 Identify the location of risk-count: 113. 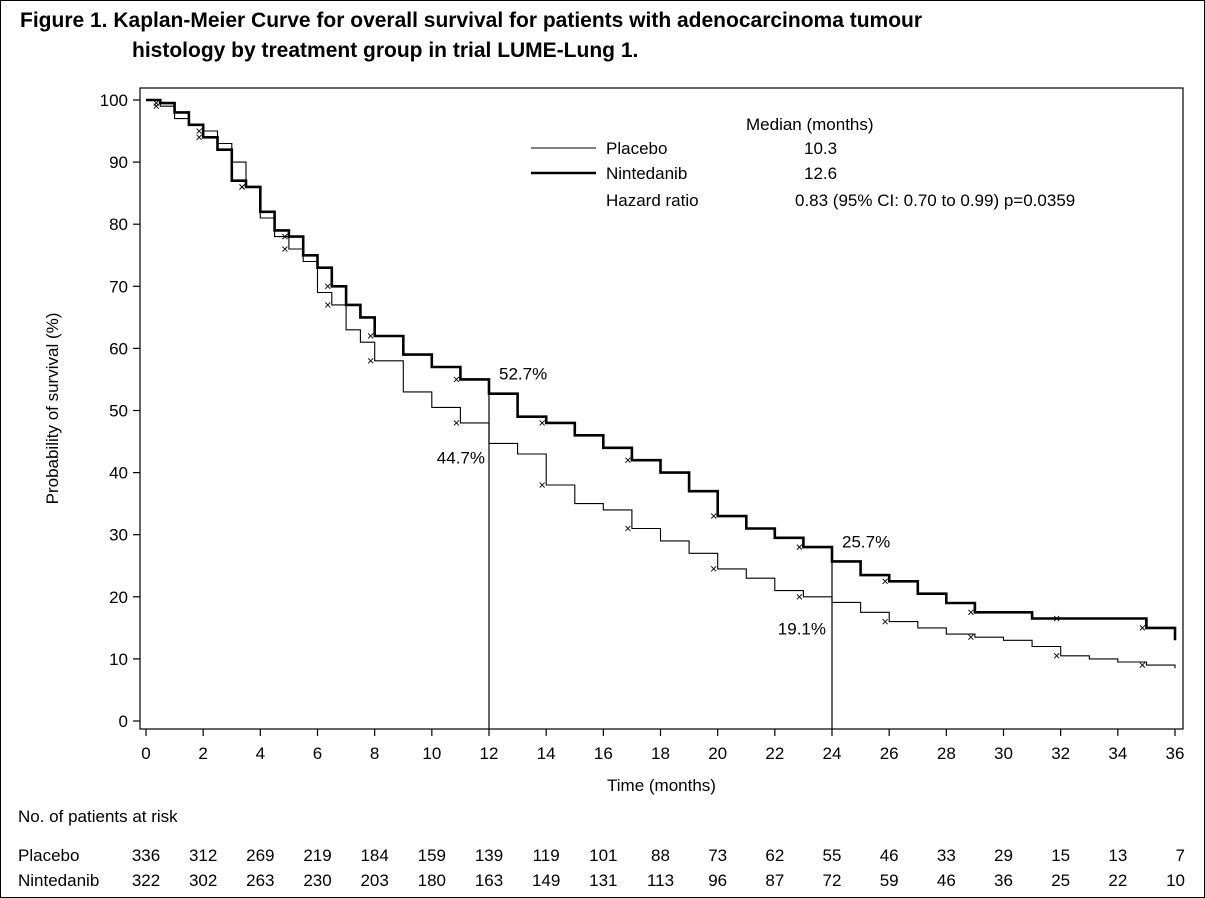
(660, 880).